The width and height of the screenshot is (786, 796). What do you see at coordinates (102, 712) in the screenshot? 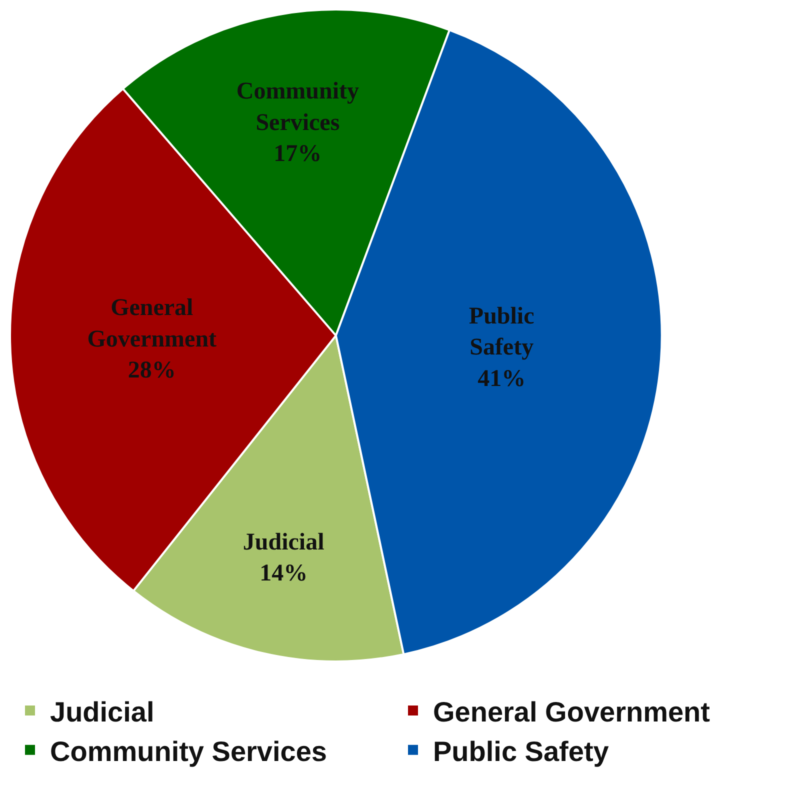
I see `legend-label: Judicial` at bounding box center [102, 712].